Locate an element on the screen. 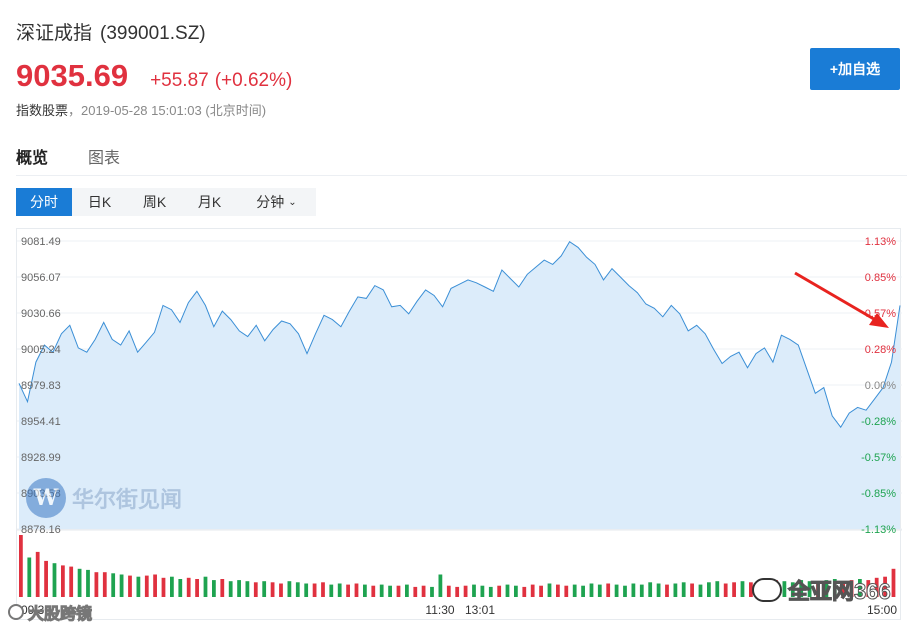 The image size is (923, 628). y-tick-label-left: 9005.24 is located at coordinates (41, 350).